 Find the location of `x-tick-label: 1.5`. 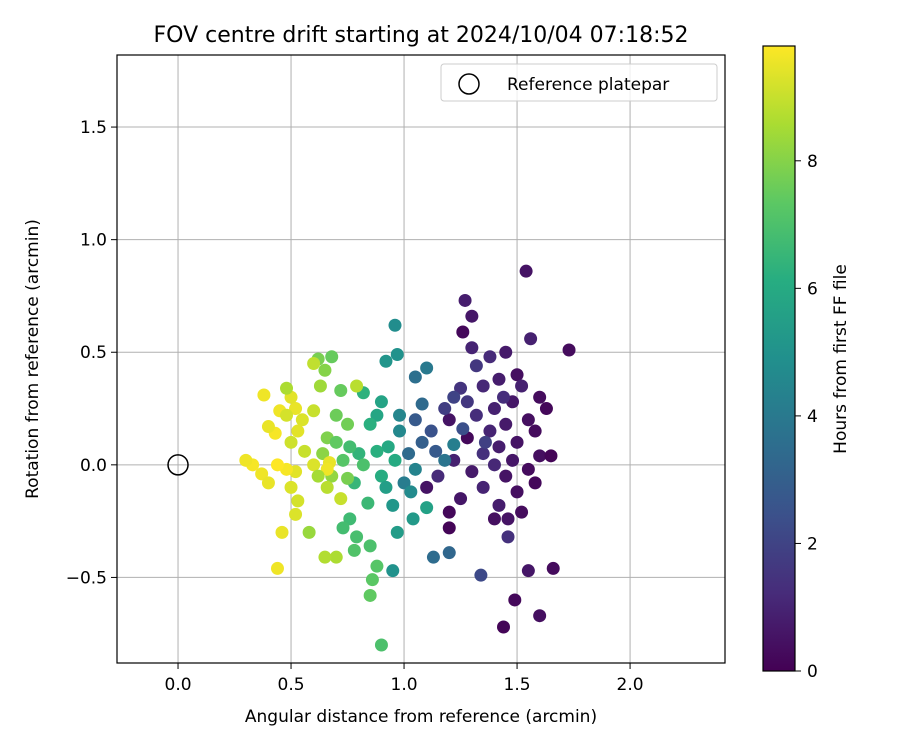

x-tick-label: 1.5 is located at coordinates (517, 685).